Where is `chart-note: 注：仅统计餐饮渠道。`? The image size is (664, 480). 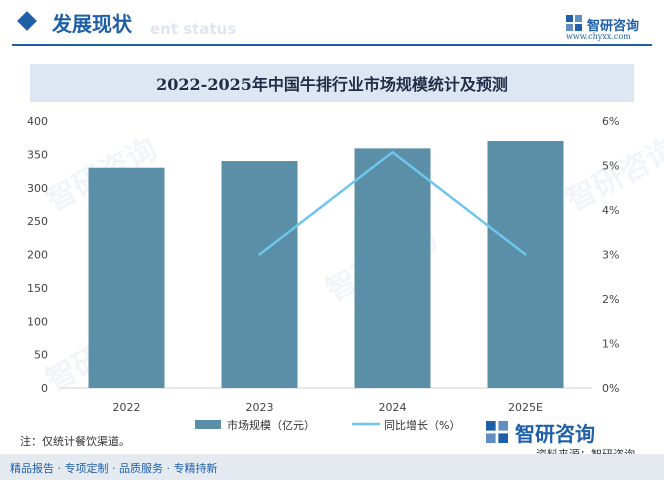 chart-note: 注：仅统计餐饮渠道。 is located at coordinates (75, 441).